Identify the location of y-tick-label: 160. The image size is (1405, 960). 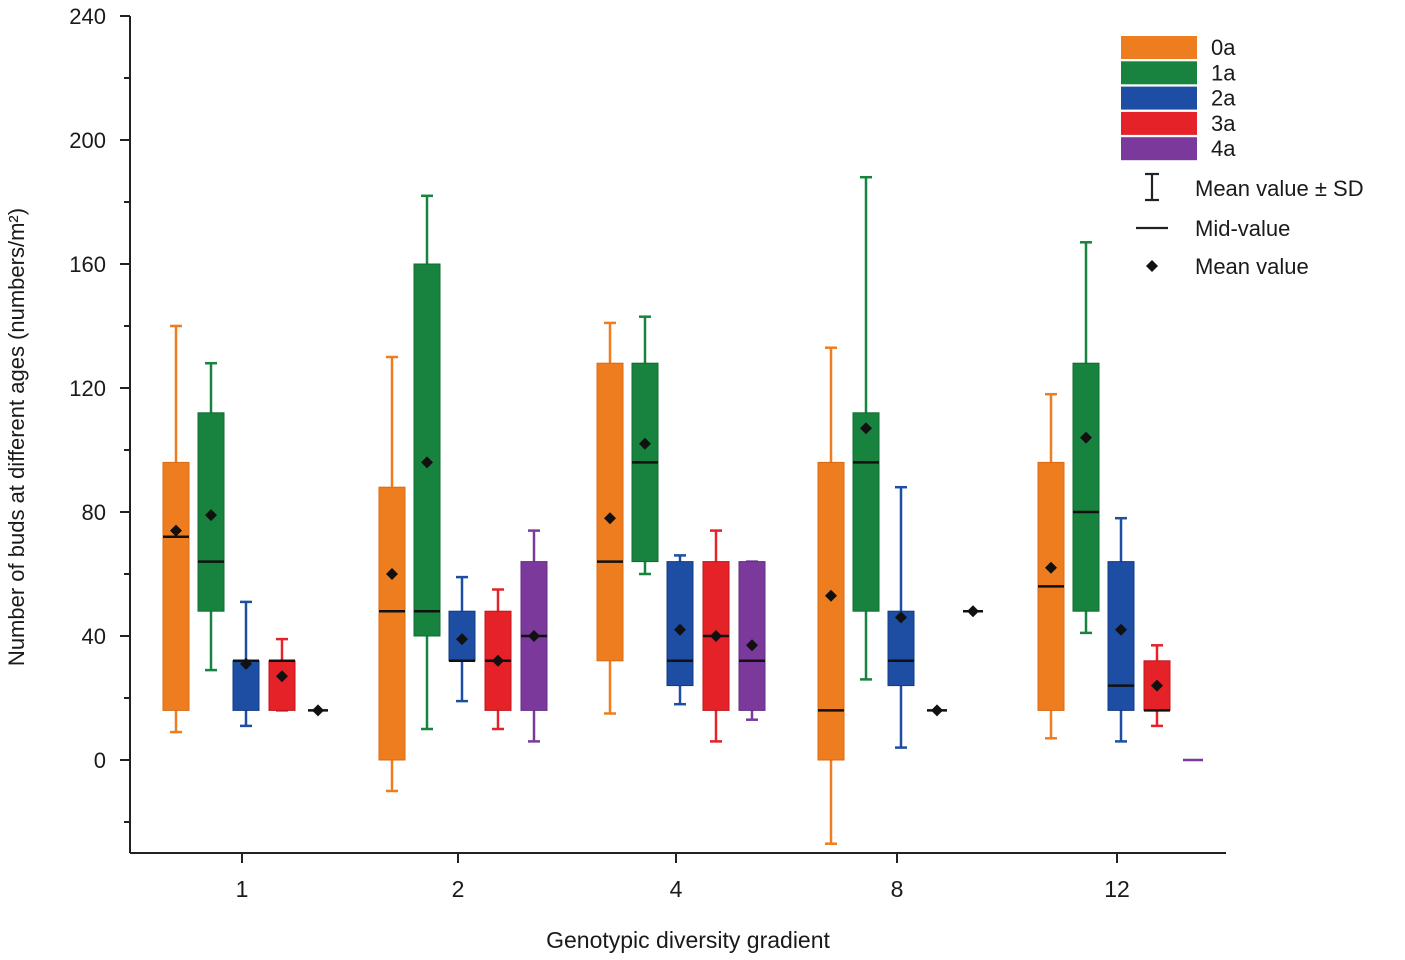
(87, 264).